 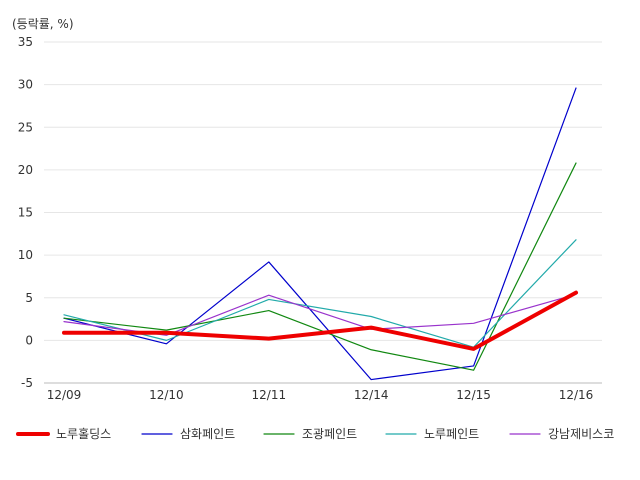 What do you see at coordinates (25, 255) in the screenshot?
I see `y-tick-label: 10` at bounding box center [25, 255].